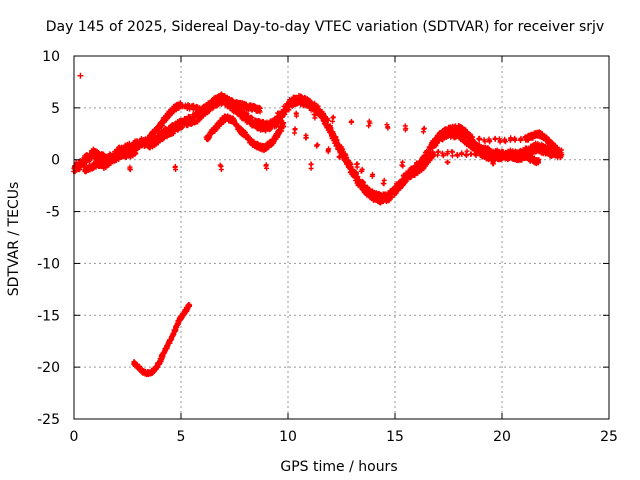  I want to click on y-tick-label: 5, so click(55, 109).